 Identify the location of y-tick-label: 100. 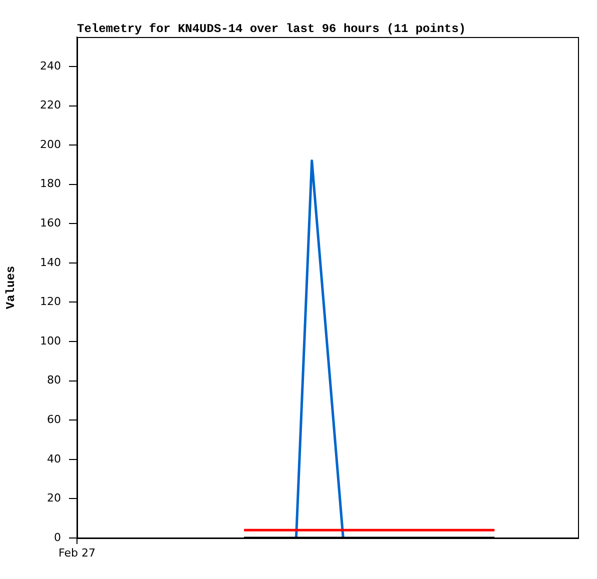
(50, 341).